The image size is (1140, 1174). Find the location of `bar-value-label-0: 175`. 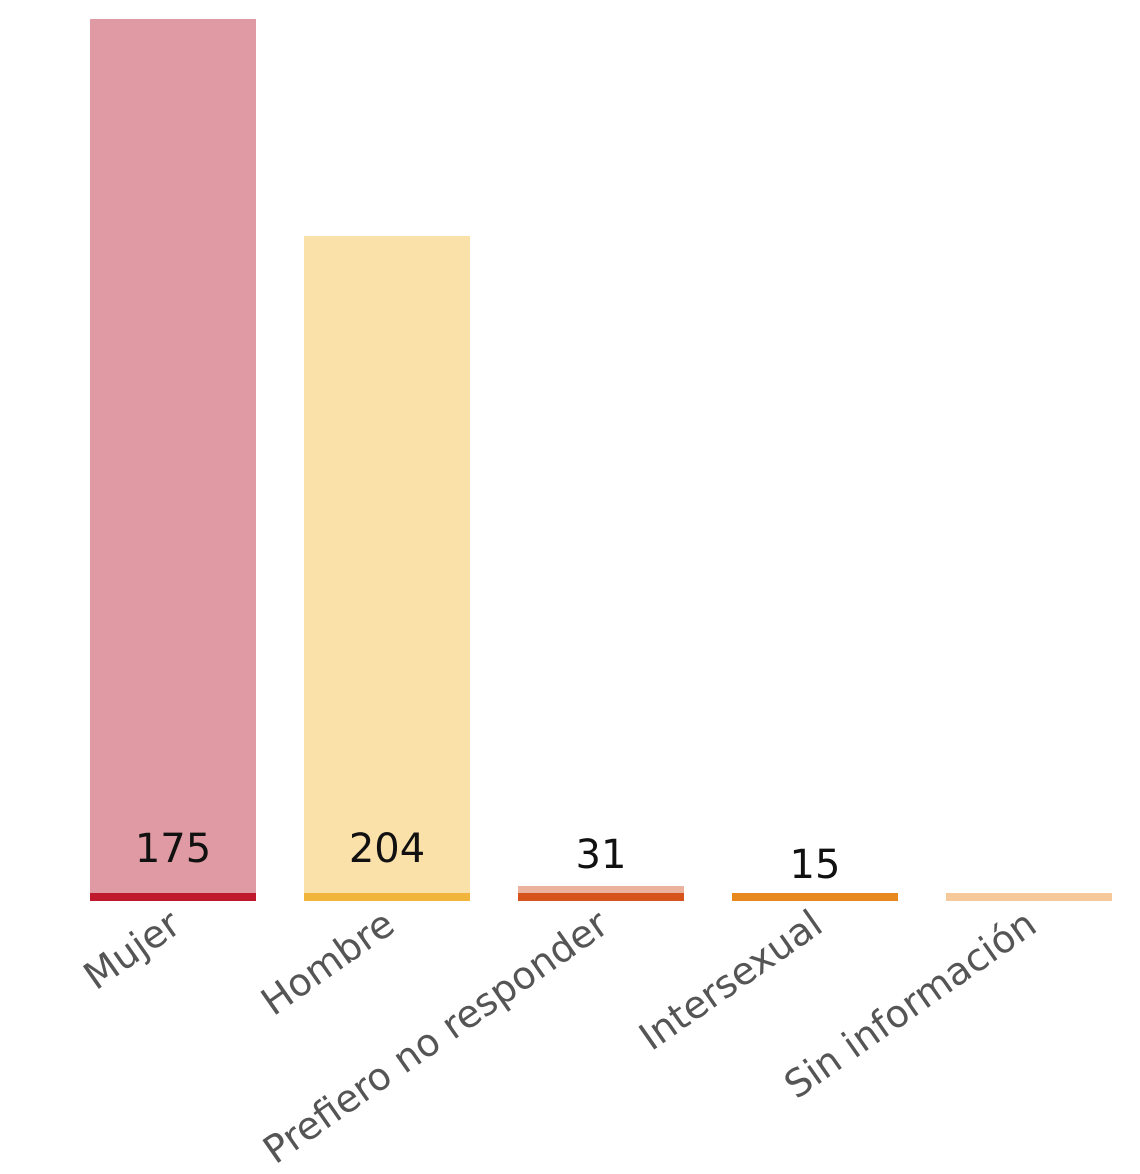

bar-value-label-0: 175 is located at coordinates (173, 849).